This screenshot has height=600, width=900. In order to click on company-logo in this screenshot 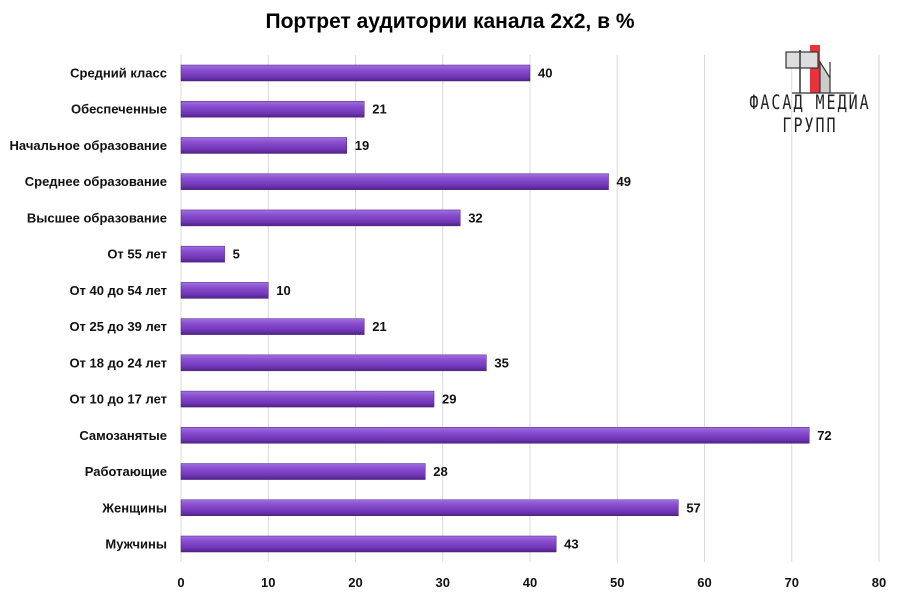, I will do `click(819, 69)`.